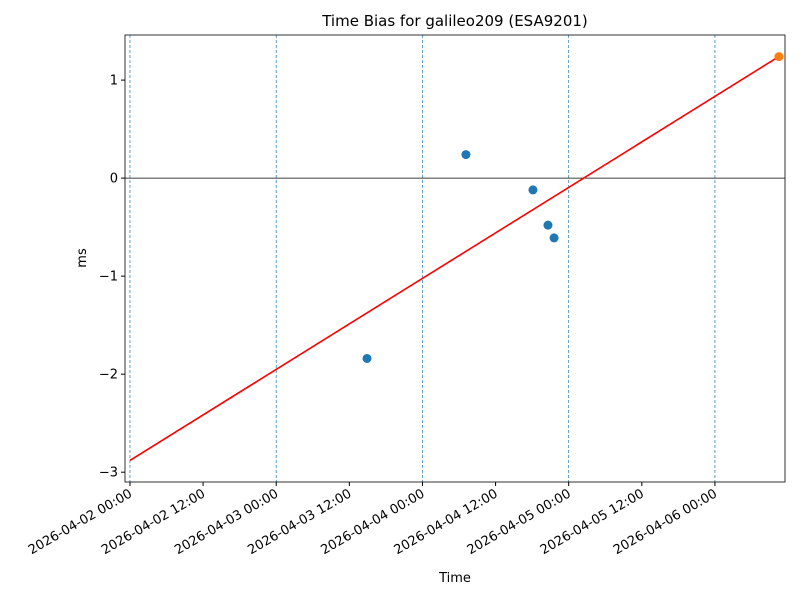 The width and height of the screenshot is (800, 600). I want to click on y-axis-label: ms, so click(82, 258).